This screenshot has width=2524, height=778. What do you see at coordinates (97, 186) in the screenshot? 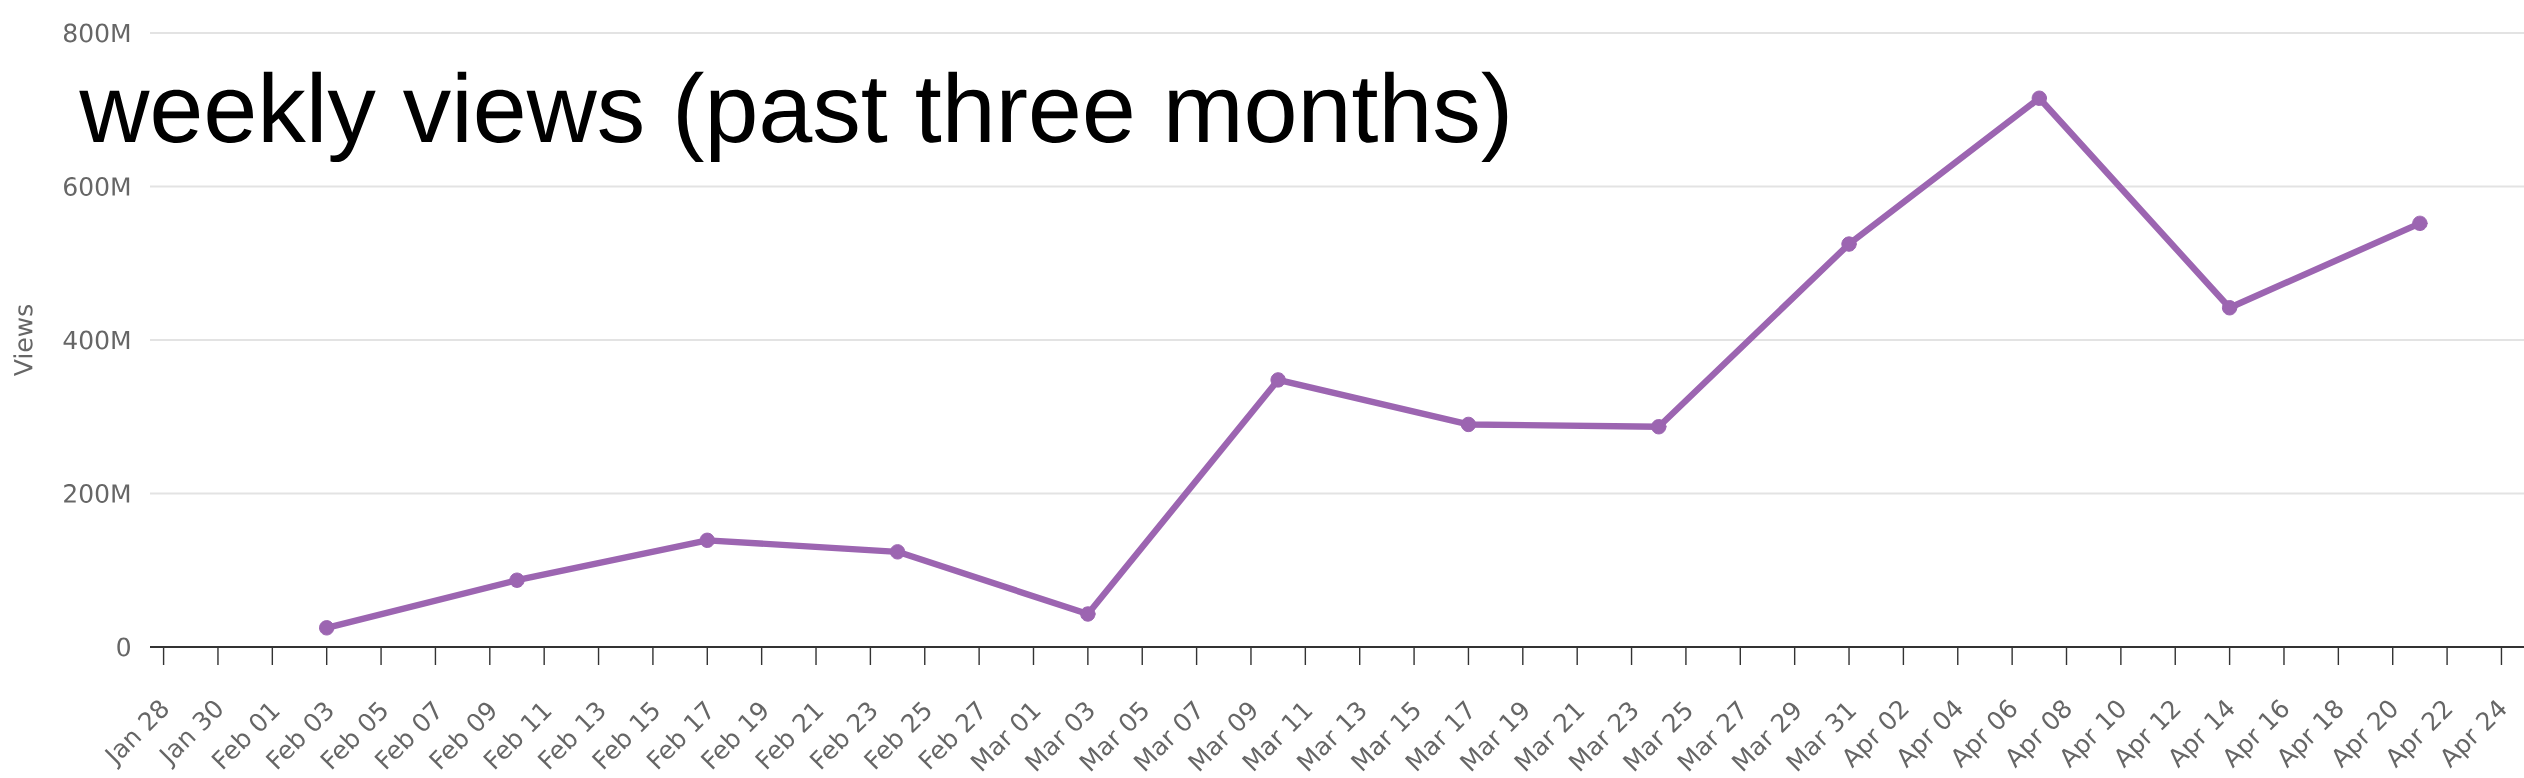
I see `y-tick-label: 600M` at bounding box center [97, 186].